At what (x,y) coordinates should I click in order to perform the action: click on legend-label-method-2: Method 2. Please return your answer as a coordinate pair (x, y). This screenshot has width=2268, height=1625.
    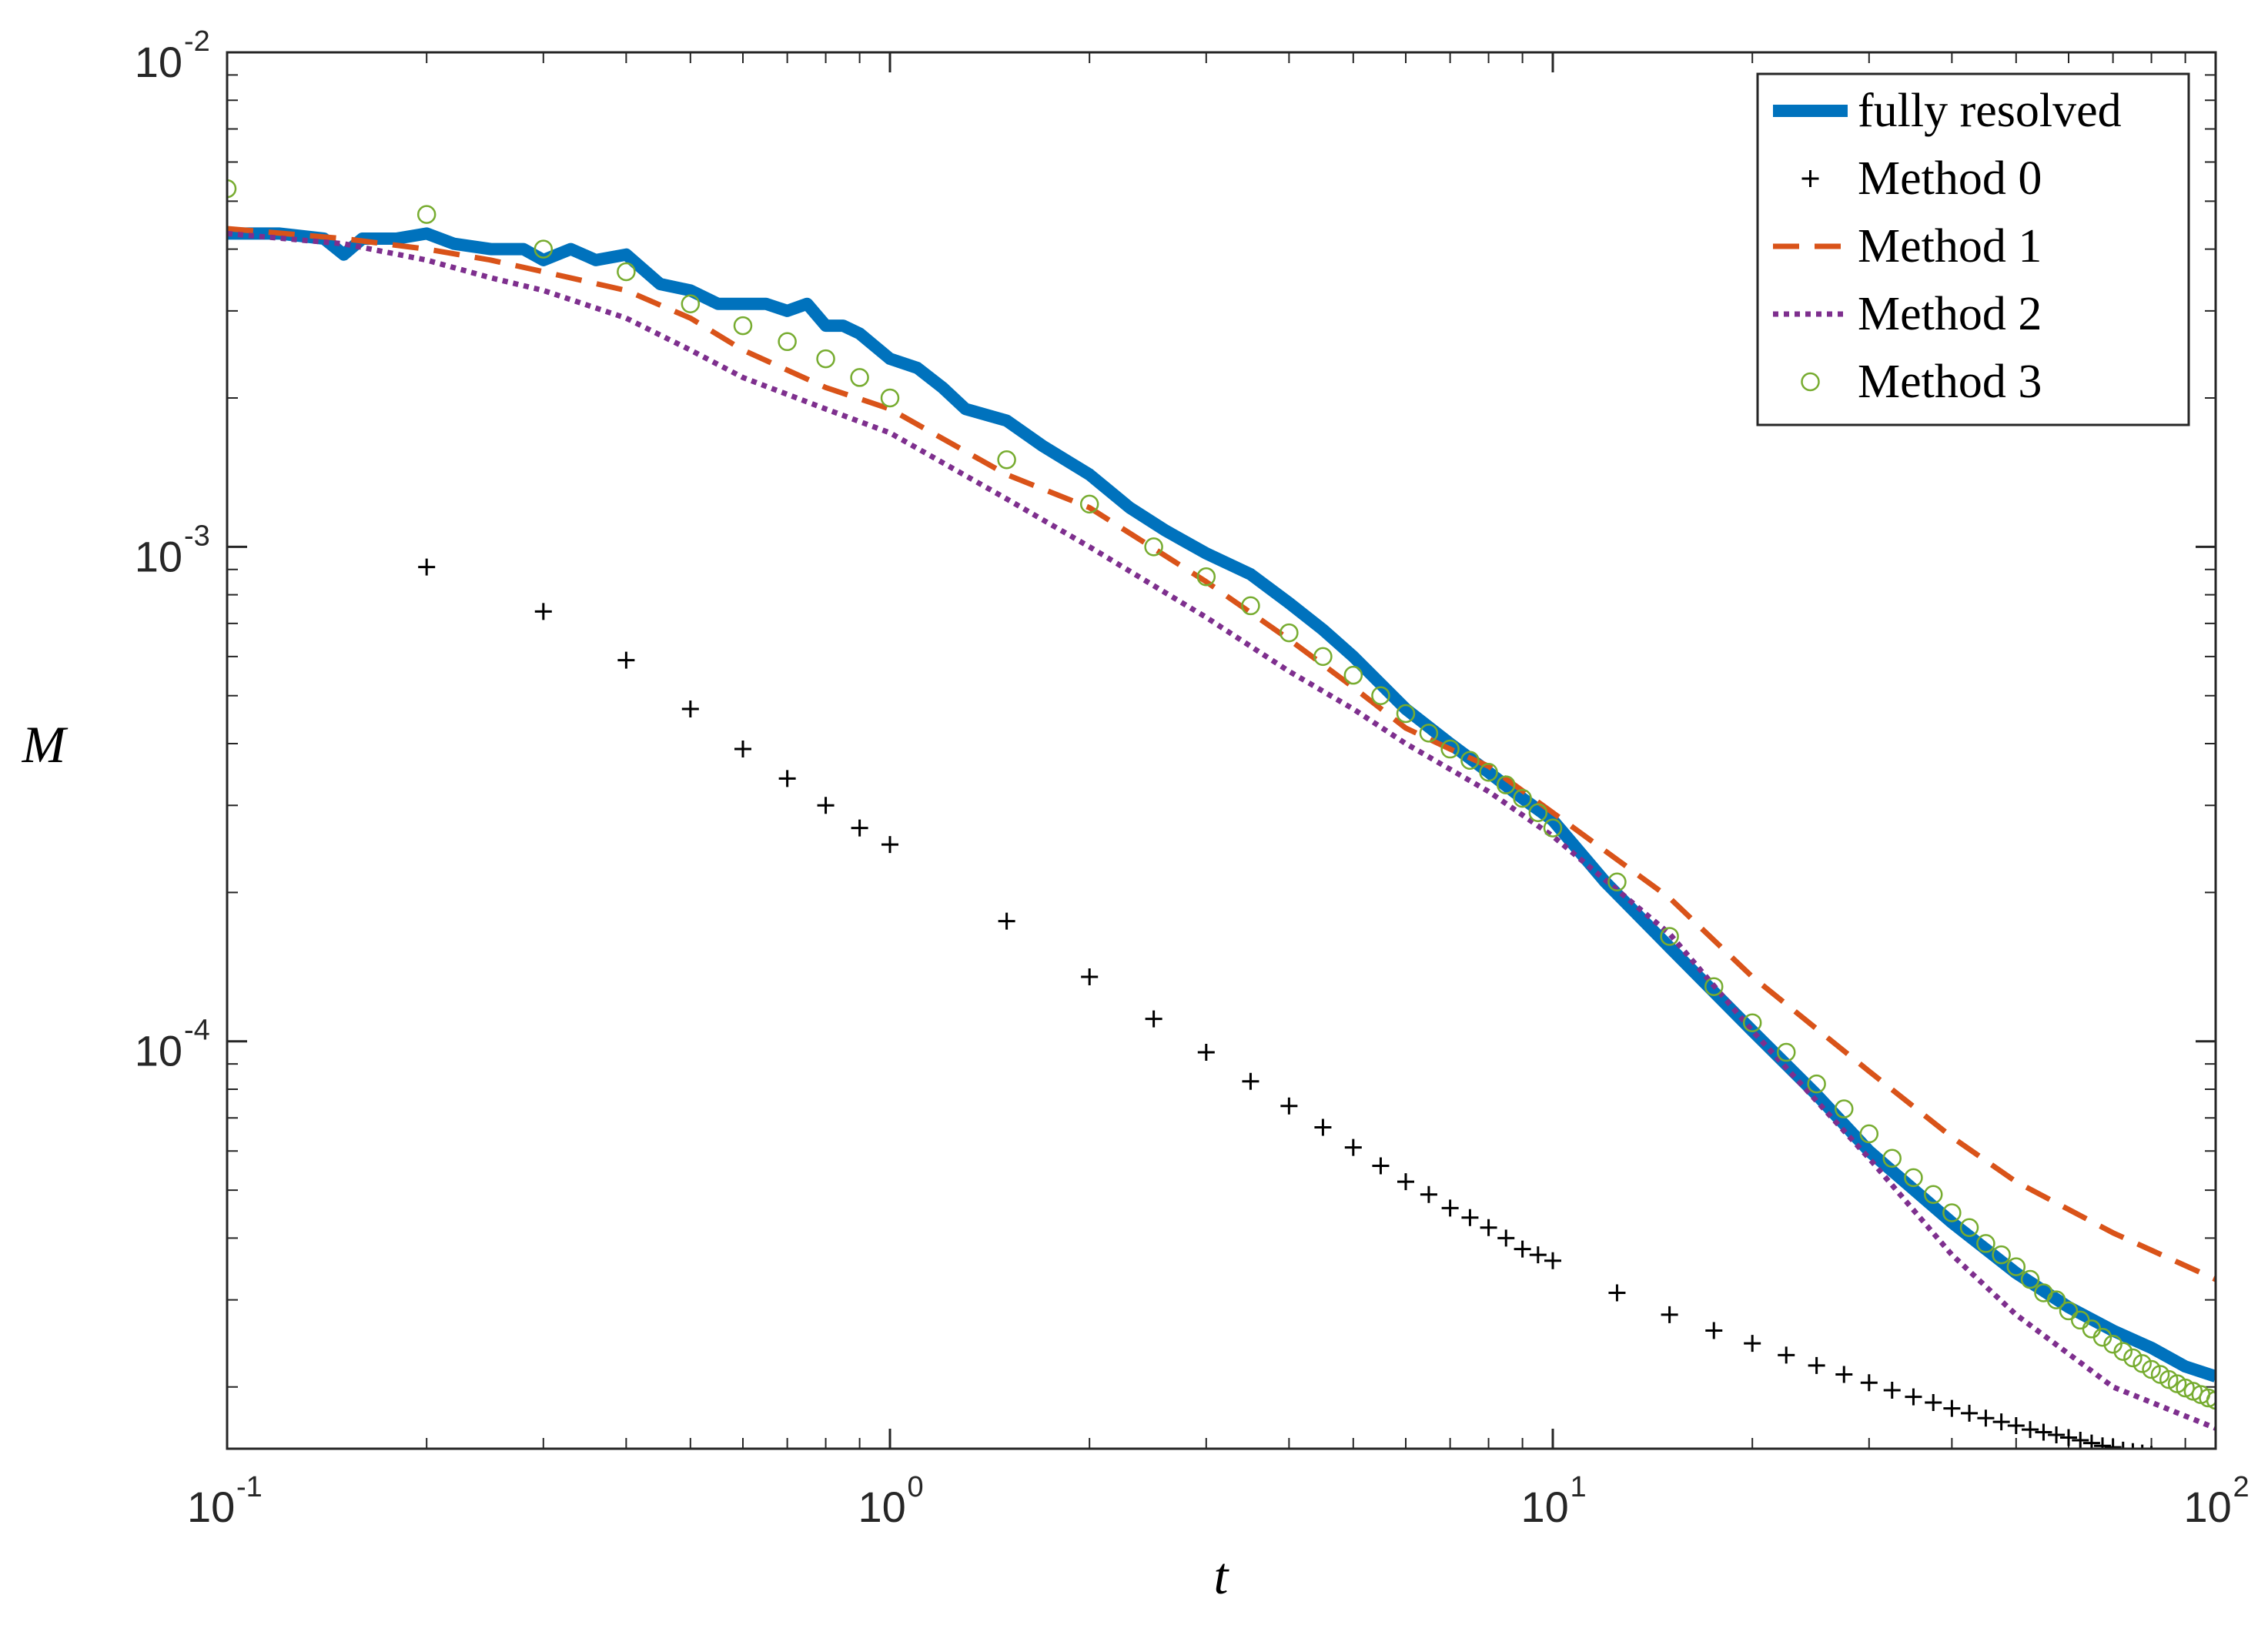
    Looking at the image, I should click on (1950, 314).